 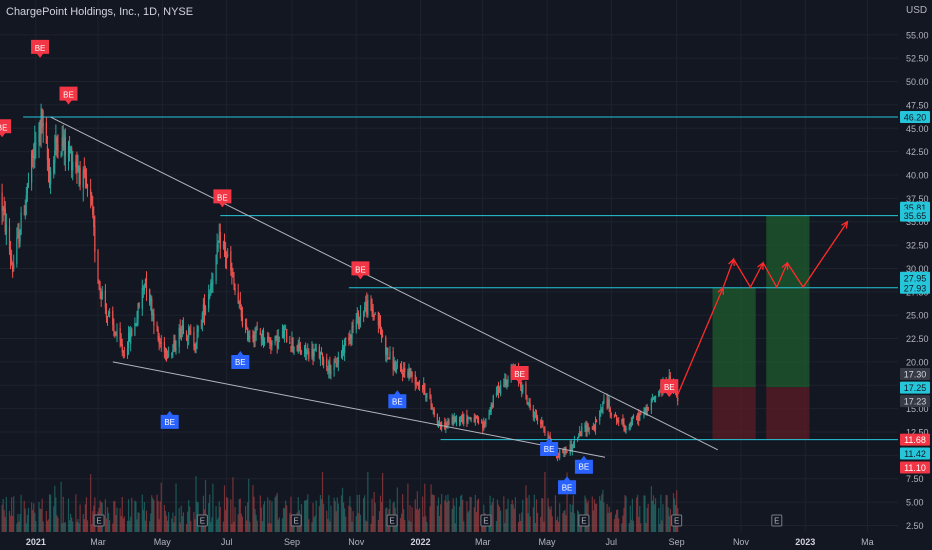 I want to click on trend-line, so click(x=359, y=409).